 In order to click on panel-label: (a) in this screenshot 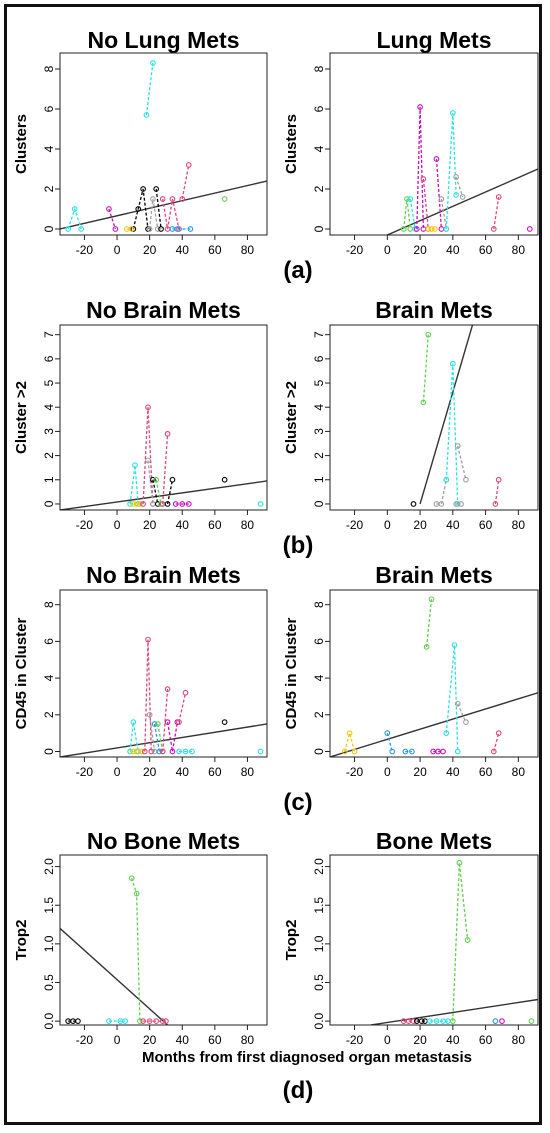, I will do `click(297, 270)`.